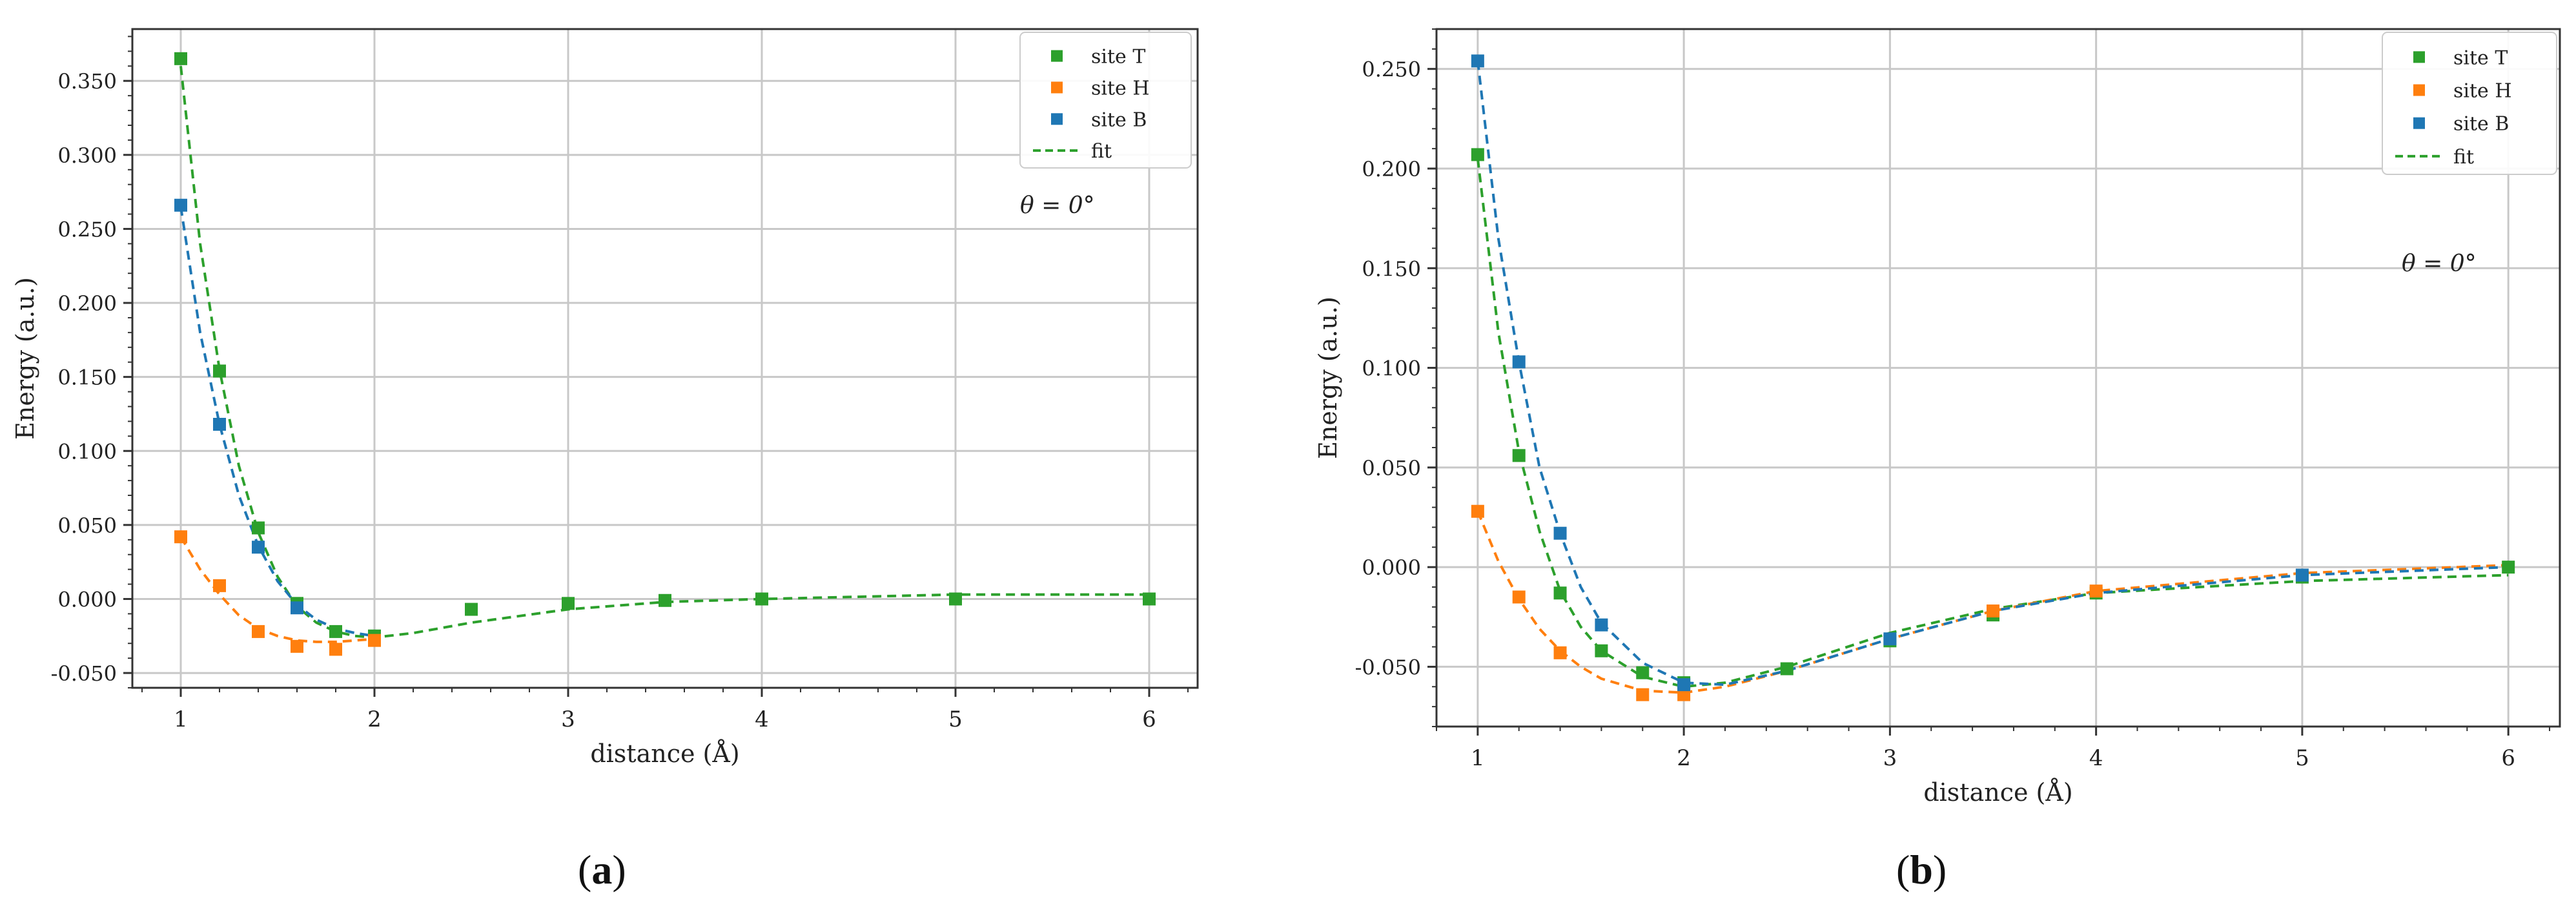 This screenshot has width=2576, height=919. I want to click on x-axis-label: distance (Å), so click(1998, 792).